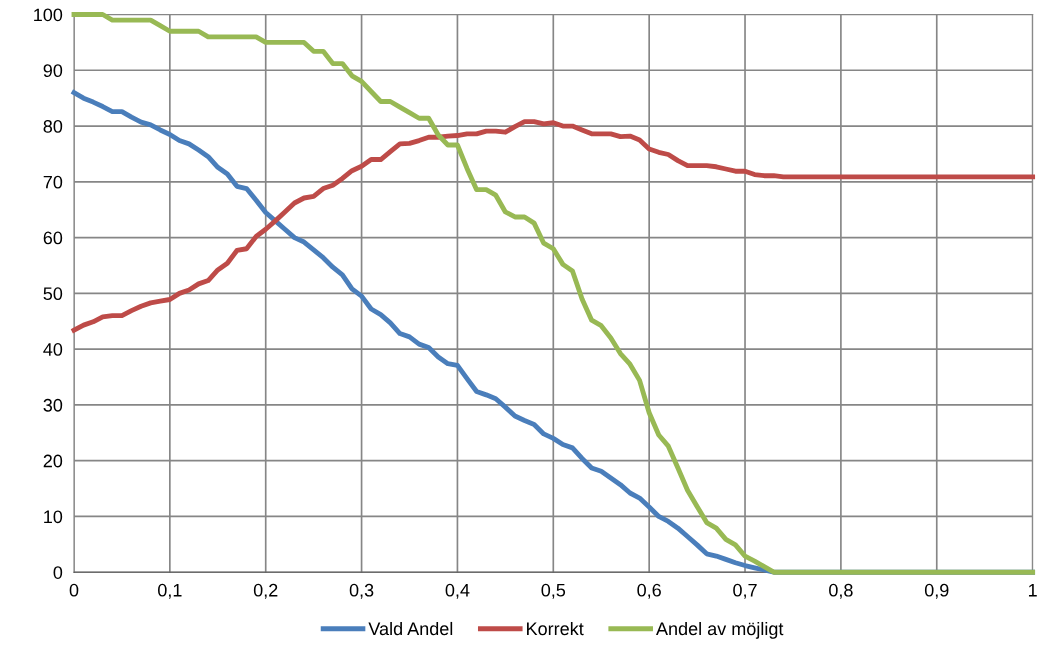 Image resolution: width=1042 pixels, height=660 pixels. Describe the element at coordinates (53, 405) in the screenshot. I see `y-tick-label: 30` at that location.